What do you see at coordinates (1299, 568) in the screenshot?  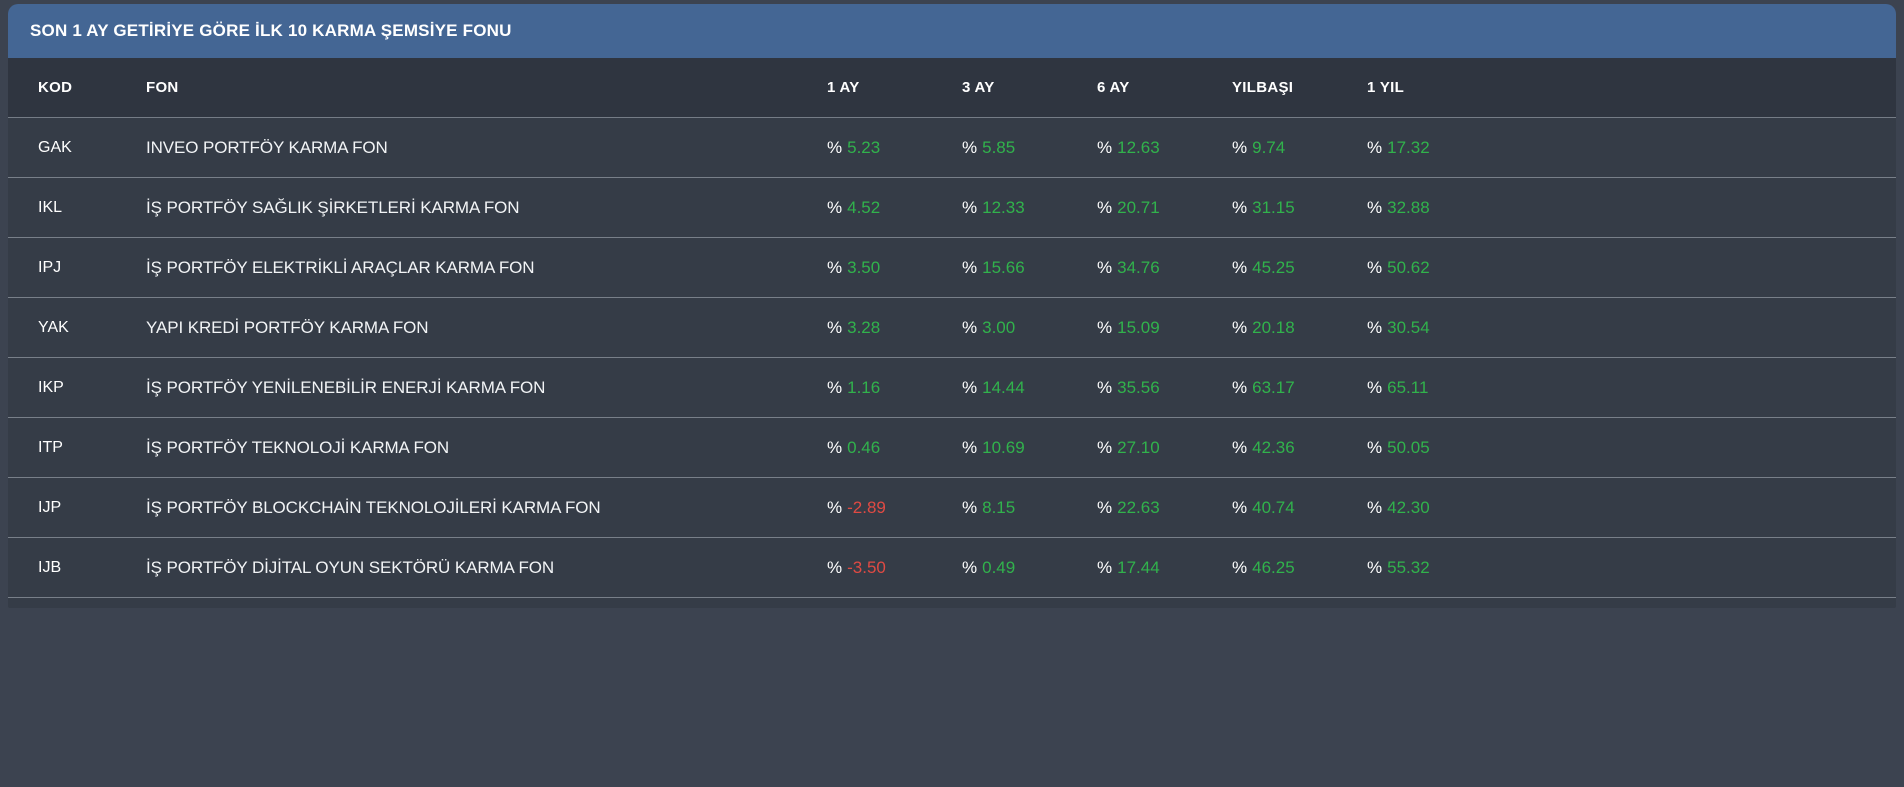 I see `return-yilbasi-cell: % 46.25` at bounding box center [1299, 568].